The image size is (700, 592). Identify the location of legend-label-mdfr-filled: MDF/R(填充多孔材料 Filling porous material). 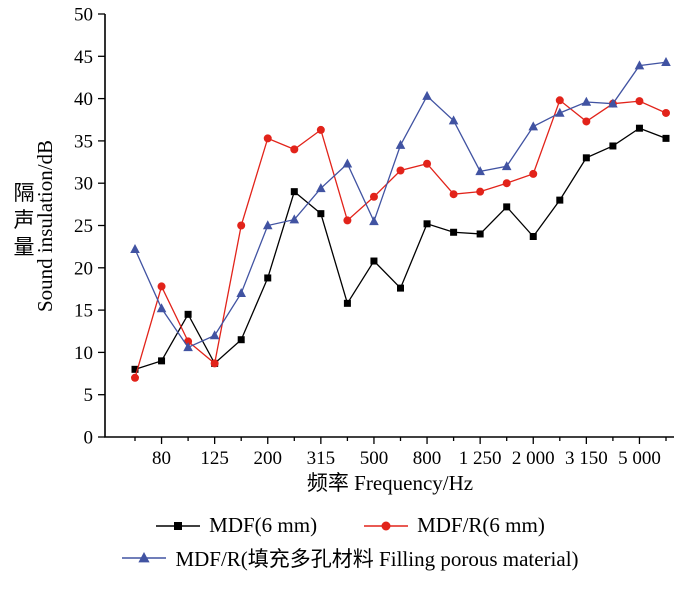
(377, 559).